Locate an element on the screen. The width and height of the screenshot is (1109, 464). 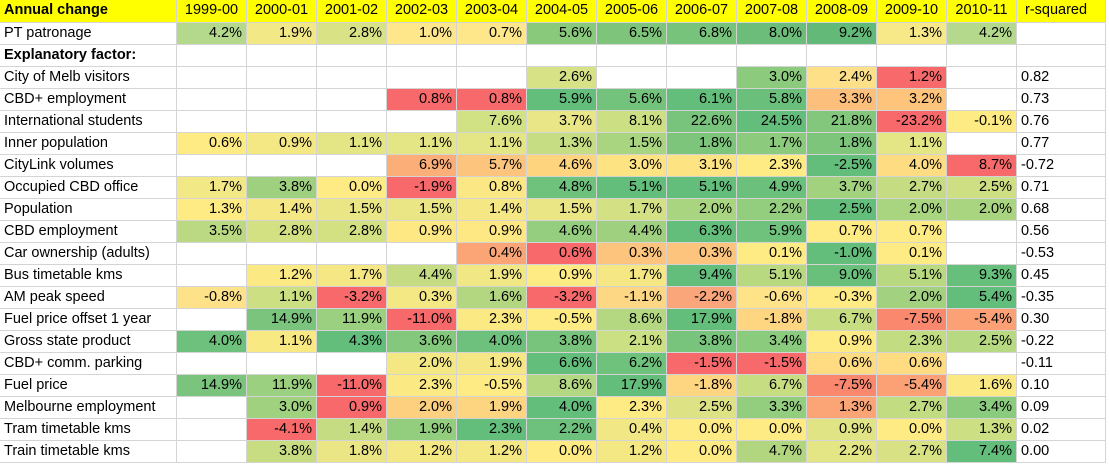
table-cell: 4.8% is located at coordinates (562, 188).